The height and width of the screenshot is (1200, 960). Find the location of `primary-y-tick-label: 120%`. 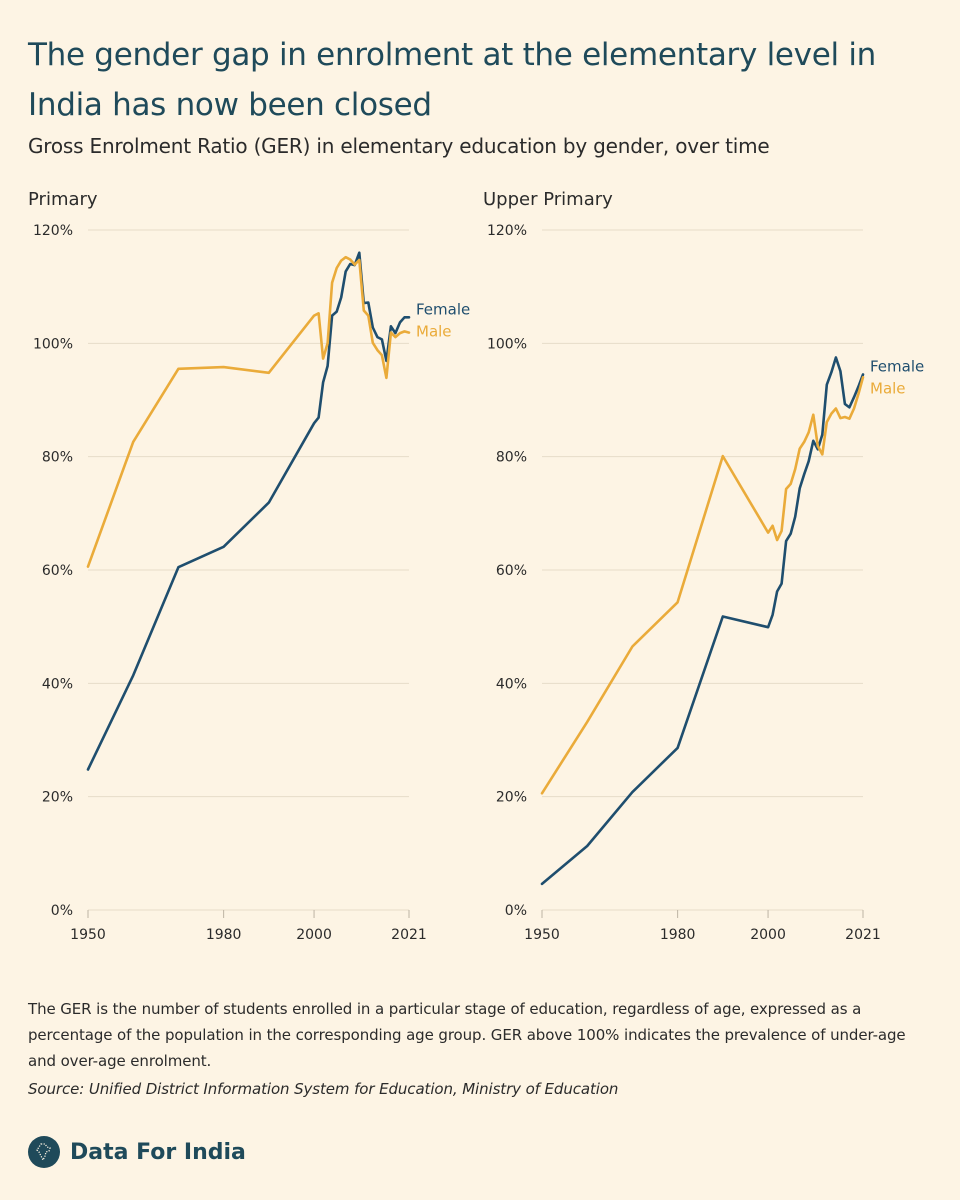

primary-y-tick-label: 120% is located at coordinates (53, 231).